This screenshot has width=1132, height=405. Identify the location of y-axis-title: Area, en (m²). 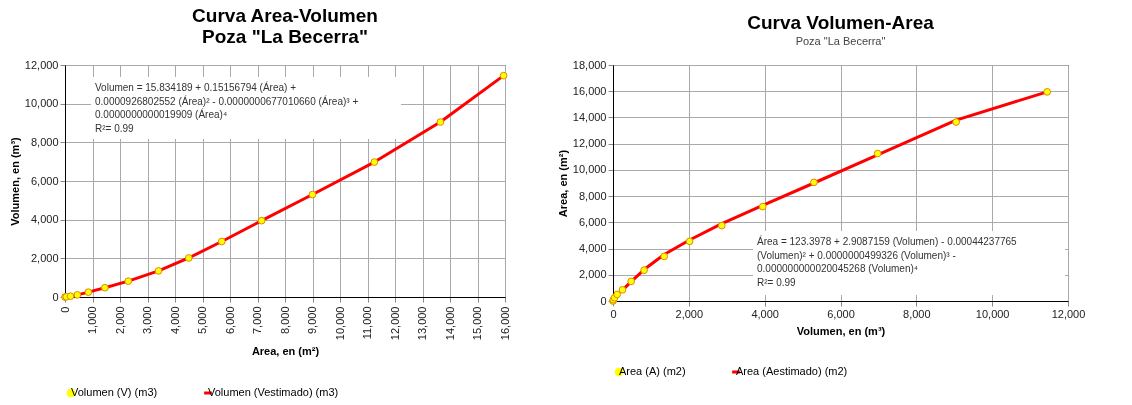
(562, 183).